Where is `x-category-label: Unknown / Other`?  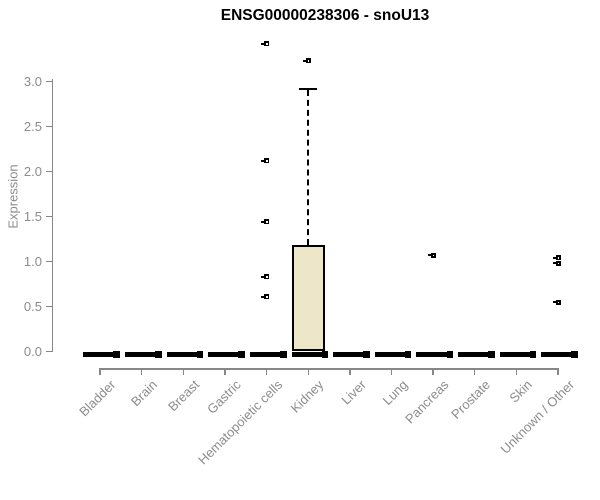 x-category-label: Unknown / Other is located at coordinates (537, 417).